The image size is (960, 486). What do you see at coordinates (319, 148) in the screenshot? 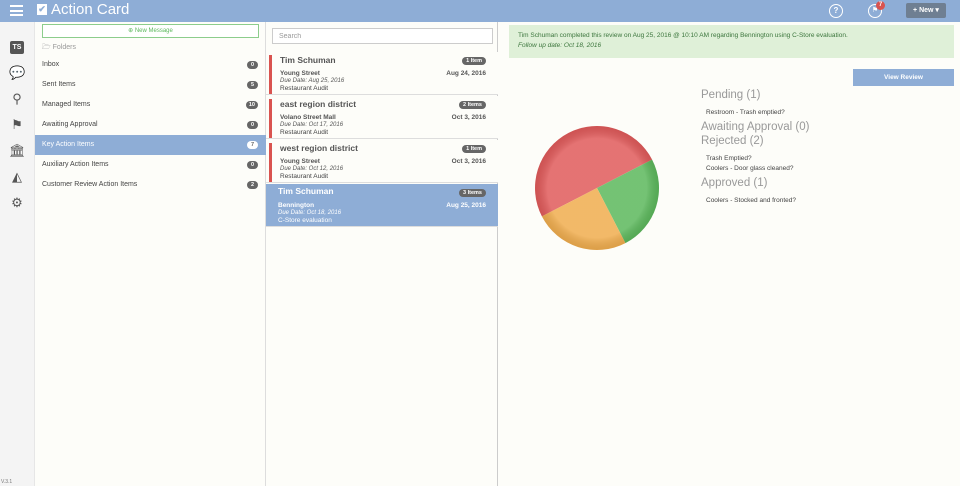
I see `card-title: west region district` at bounding box center [319, 148].